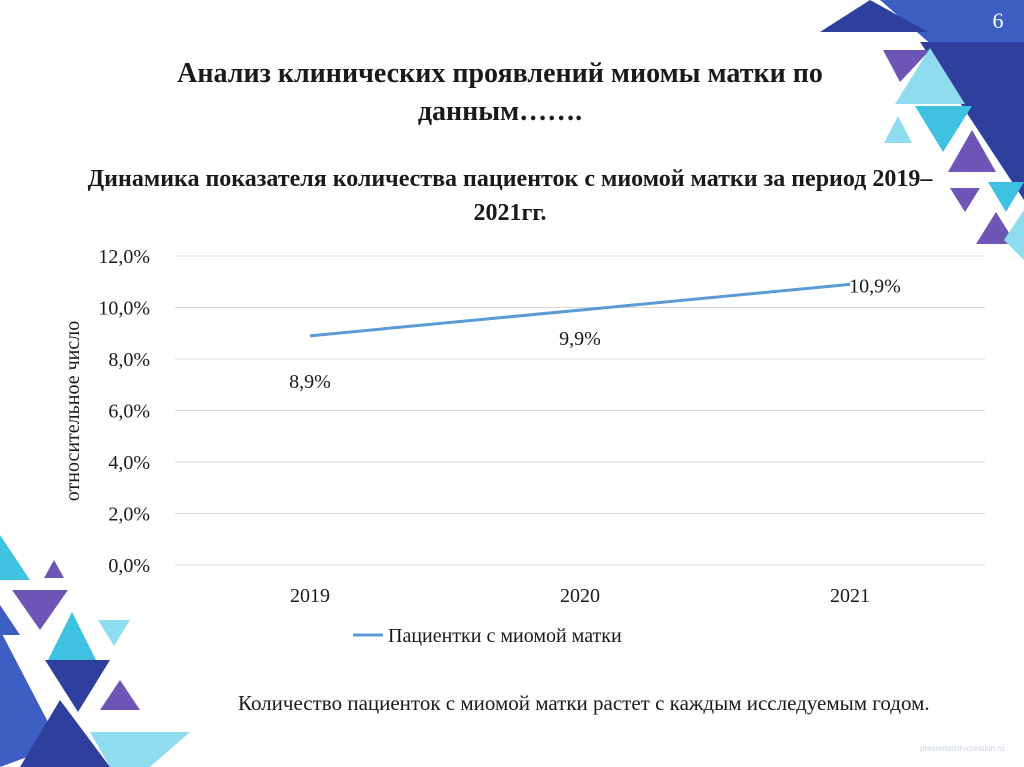 The height and width of the screenshot is (767, 1024). What do you see at coordinates (505, 636) in the screenshot?
I see `legend-label: Пациентки с миомой матки` at bounding box center [505, 636].